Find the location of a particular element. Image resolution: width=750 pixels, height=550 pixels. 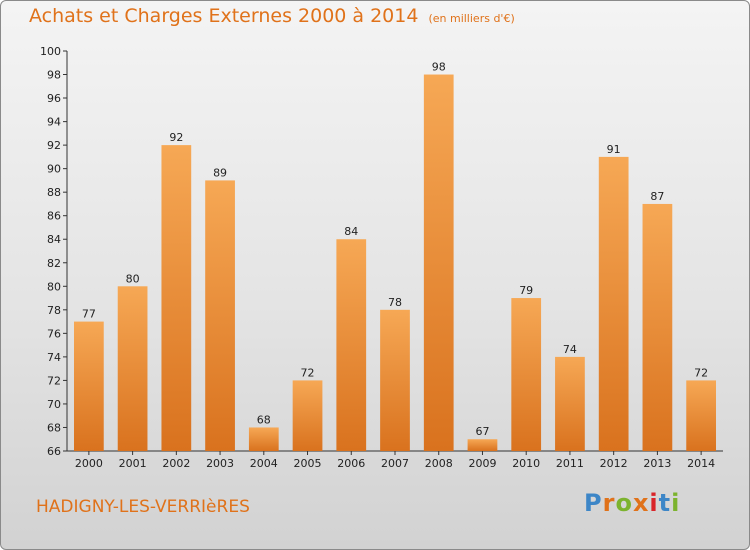

x-tick-label: 2002 is located at coordinates (176, 463).